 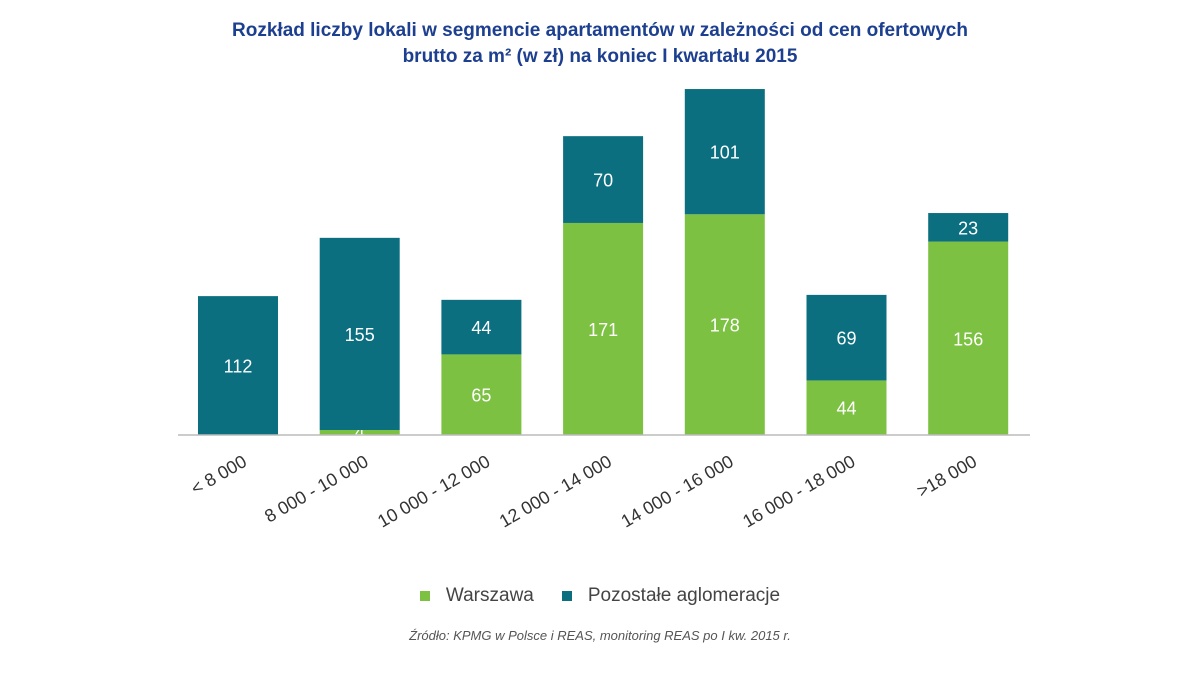 I want to click on x-tick-label: 12 000 - 14 000, so click(x=555, y=491).